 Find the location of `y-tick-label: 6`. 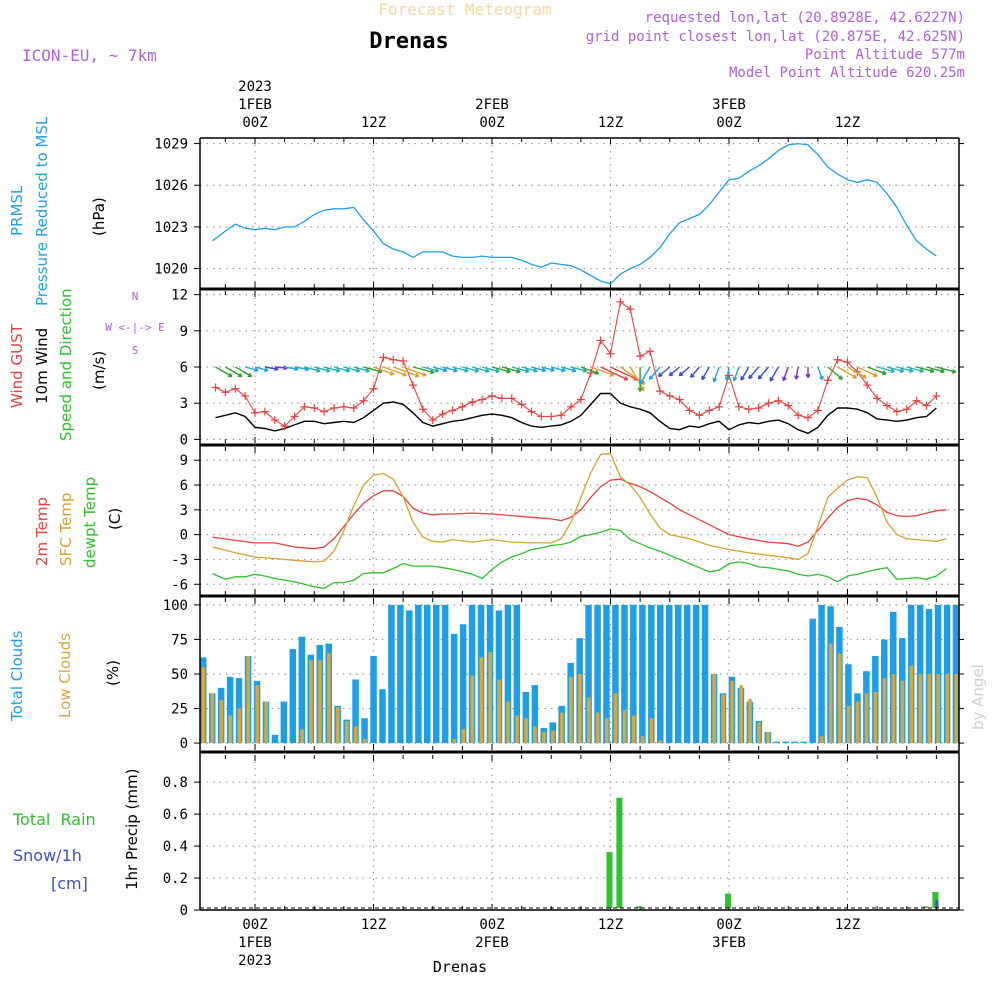

y-tick-label: 6 is located at coordinates (184, 368).